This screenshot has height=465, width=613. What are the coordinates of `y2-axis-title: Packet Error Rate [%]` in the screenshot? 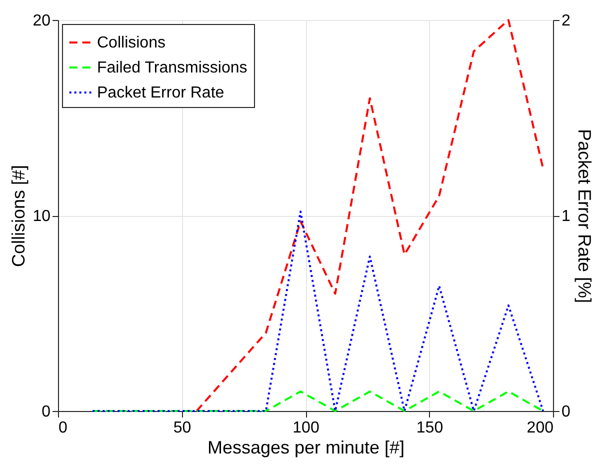 It's located at (584, 216).